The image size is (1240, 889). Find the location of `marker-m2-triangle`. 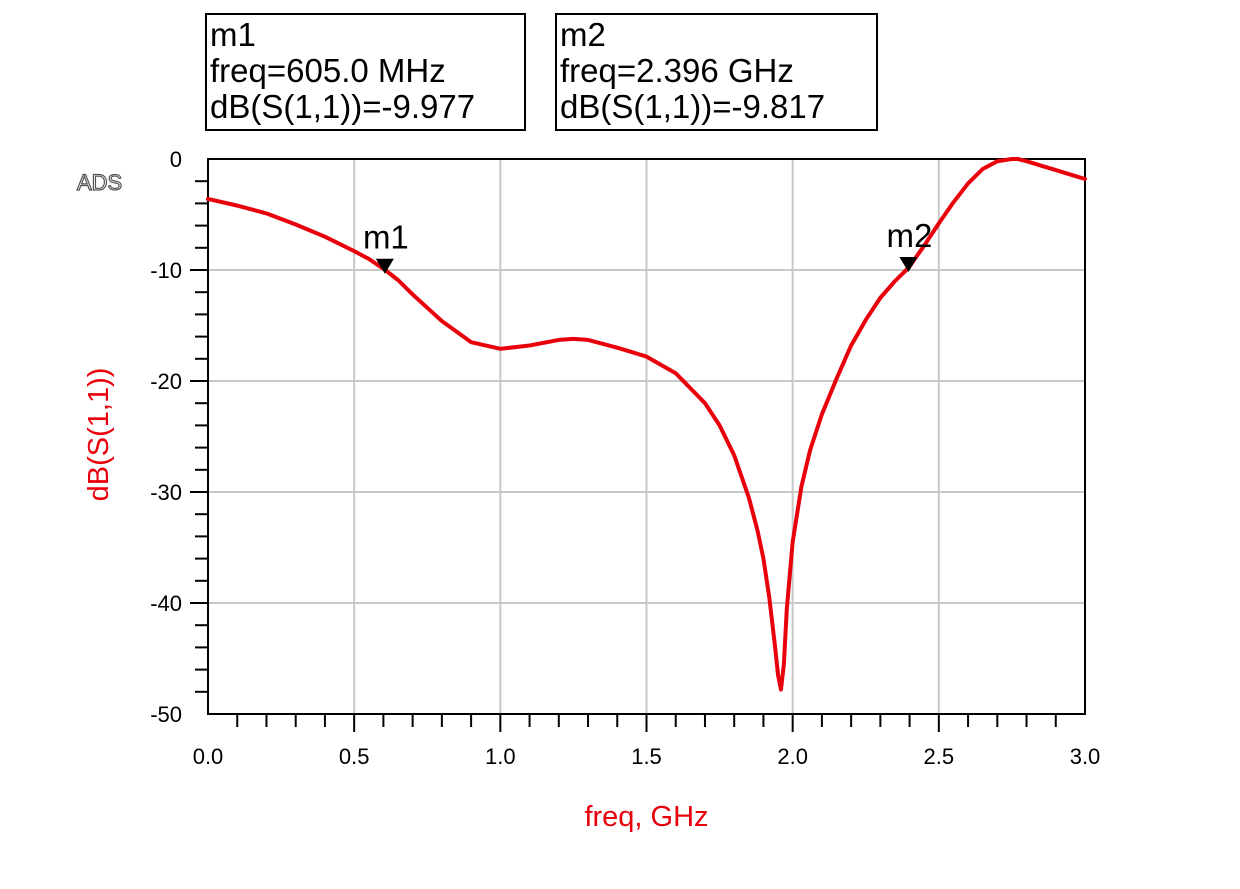

marker-m2-triangle is located at coordinates (908, 264).